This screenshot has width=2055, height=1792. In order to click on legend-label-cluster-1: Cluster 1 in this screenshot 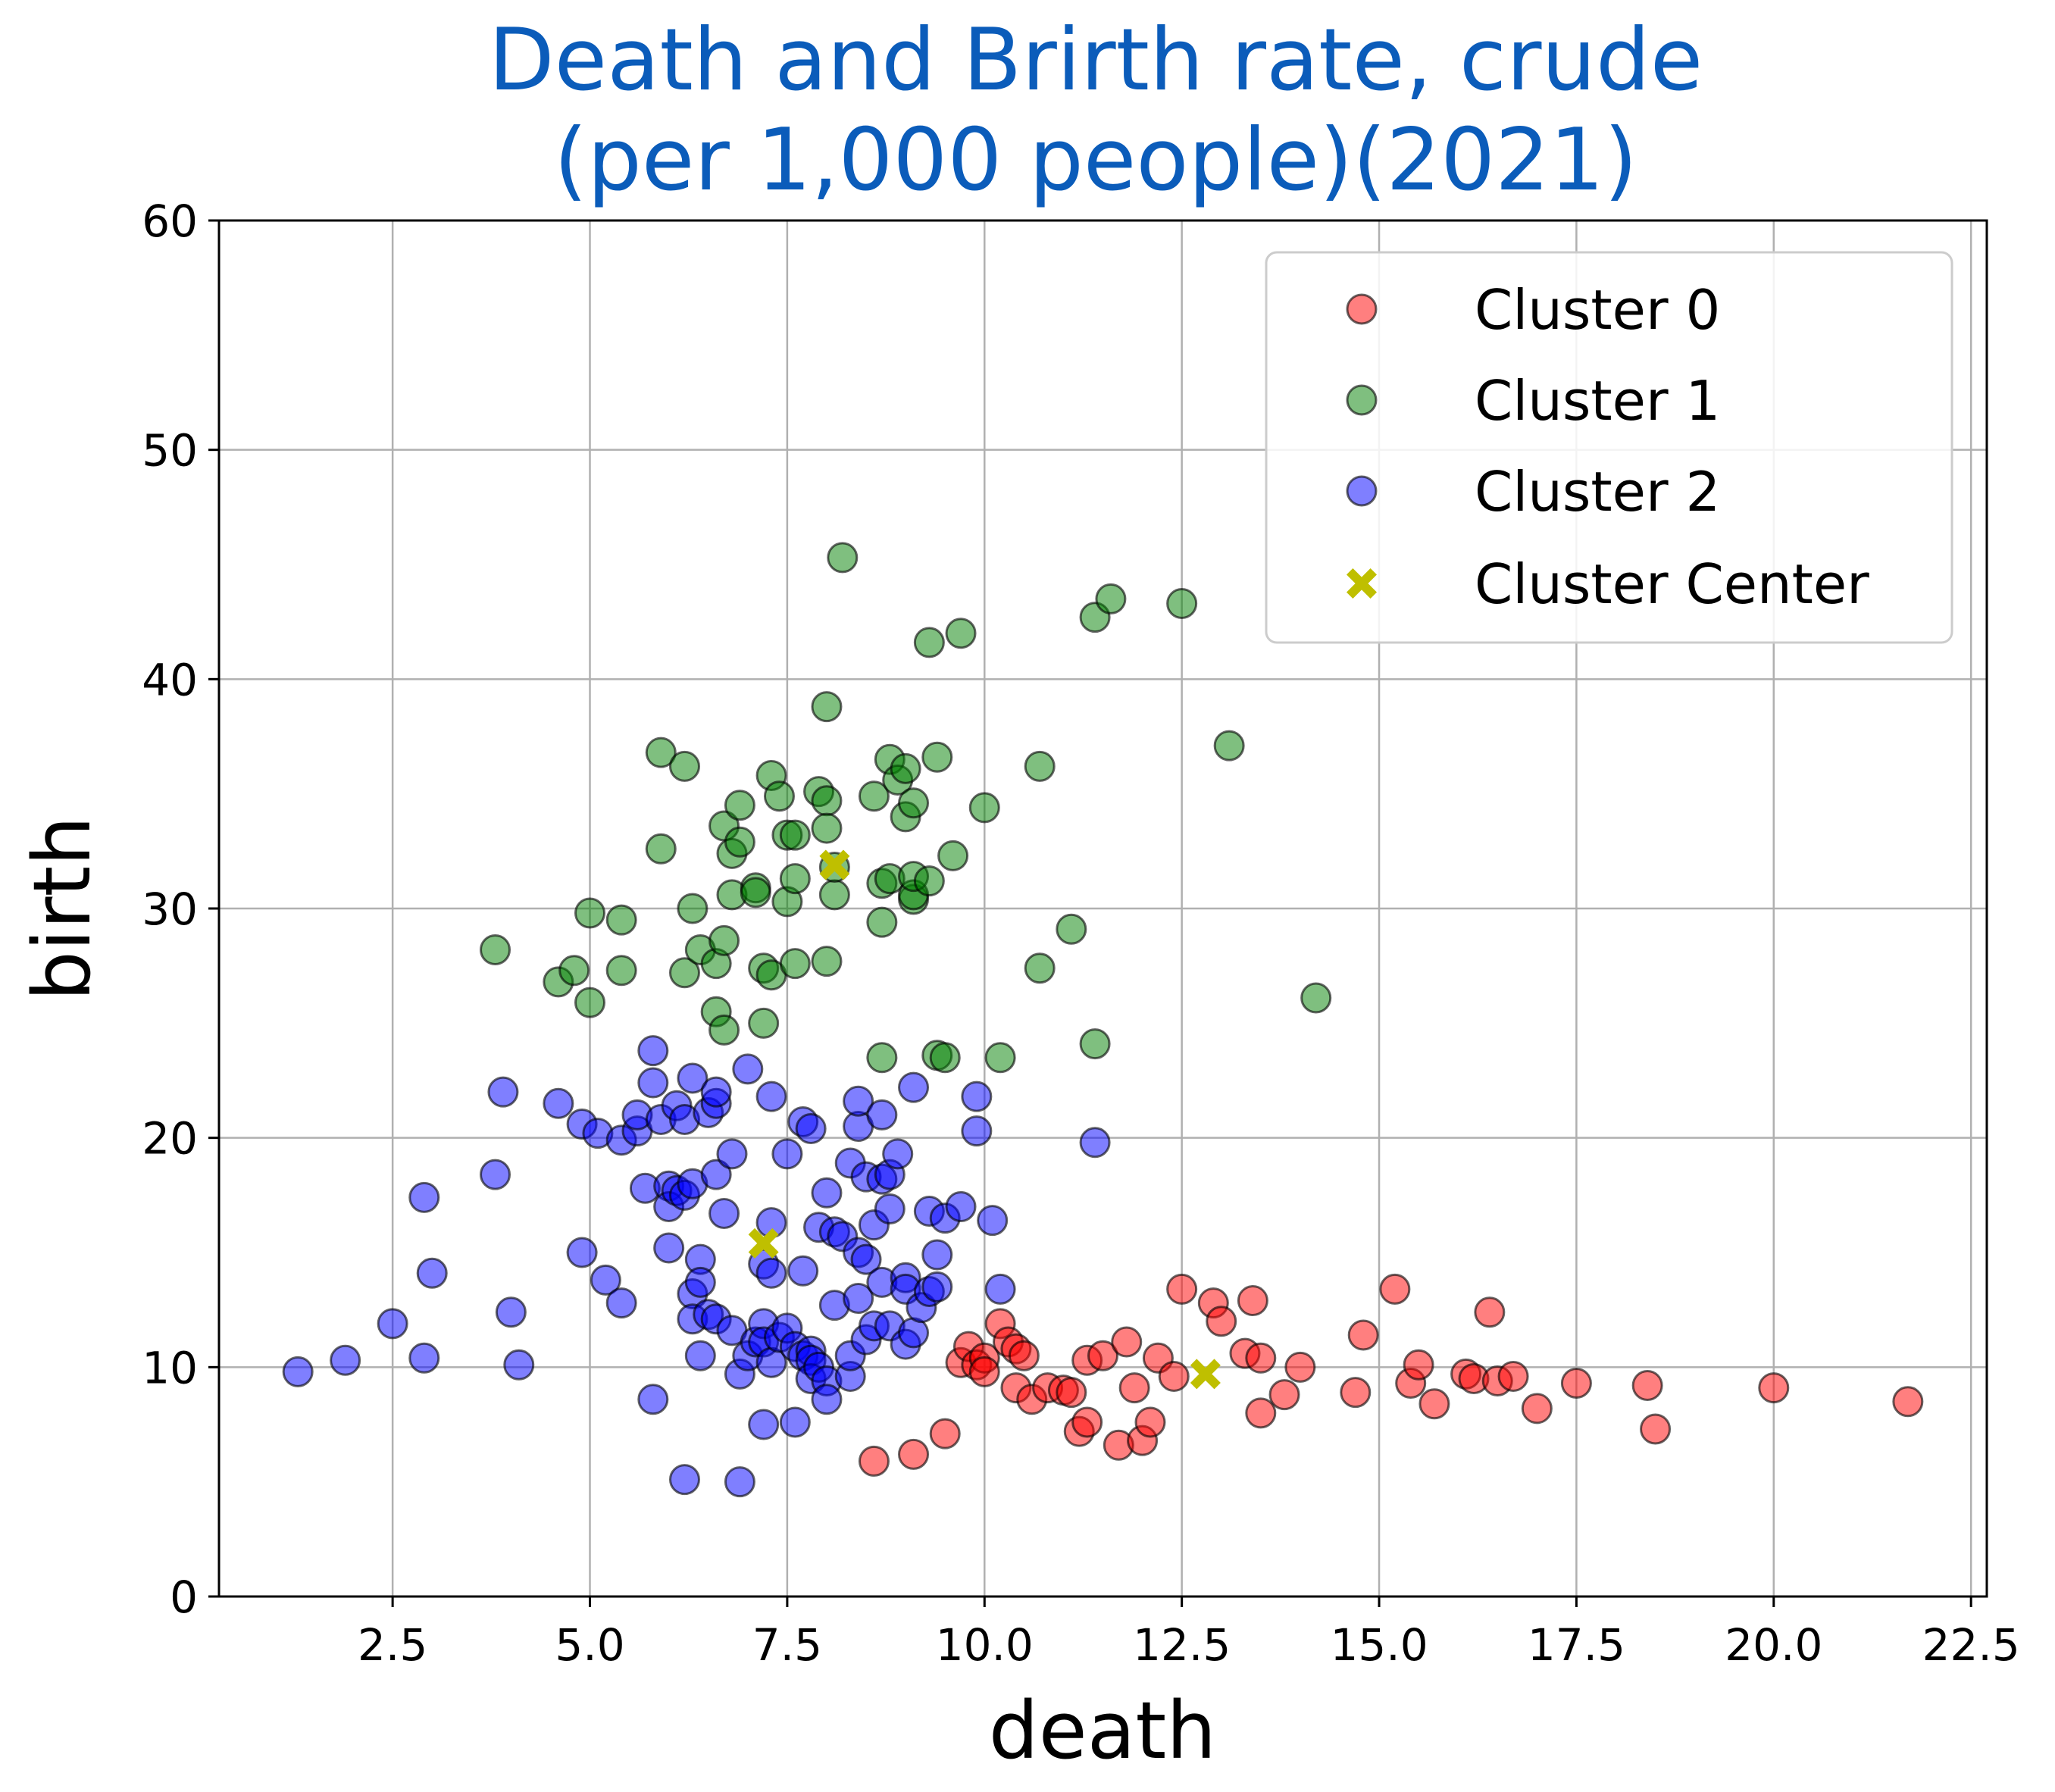, I will do `click(1597, 401)`.